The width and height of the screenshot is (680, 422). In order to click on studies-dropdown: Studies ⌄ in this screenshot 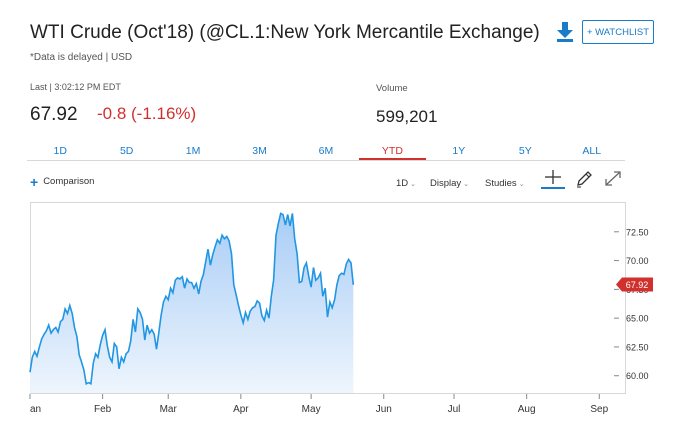, I will do `click(505, 183)`.